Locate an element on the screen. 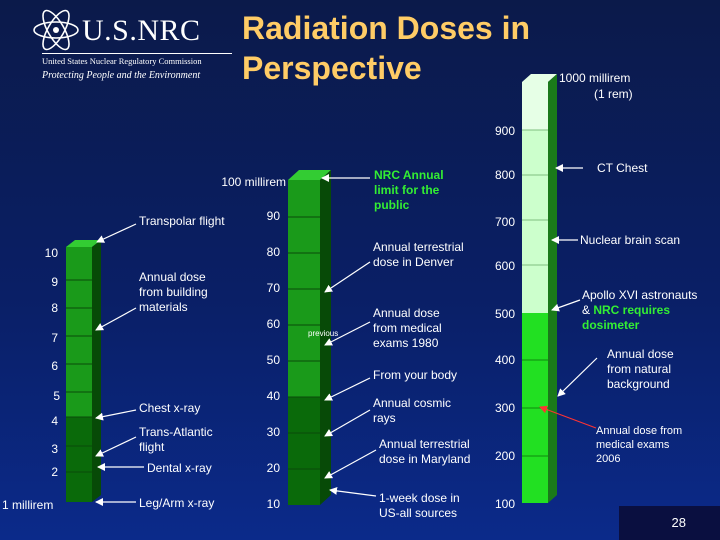 The width and height of the screenshot is (720, 540). left-tick: 7 is located at coordinates (54, 338).